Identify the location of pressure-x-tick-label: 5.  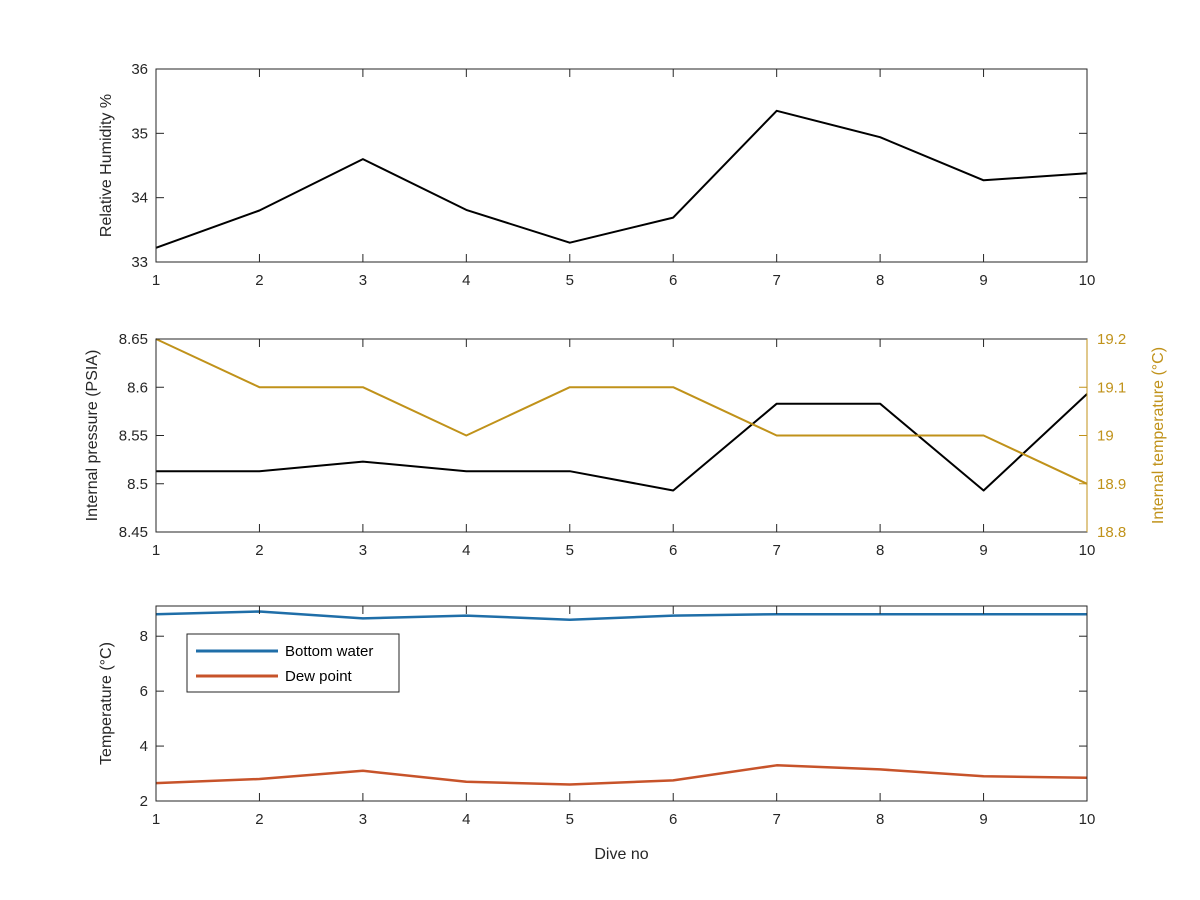
(570, 550).